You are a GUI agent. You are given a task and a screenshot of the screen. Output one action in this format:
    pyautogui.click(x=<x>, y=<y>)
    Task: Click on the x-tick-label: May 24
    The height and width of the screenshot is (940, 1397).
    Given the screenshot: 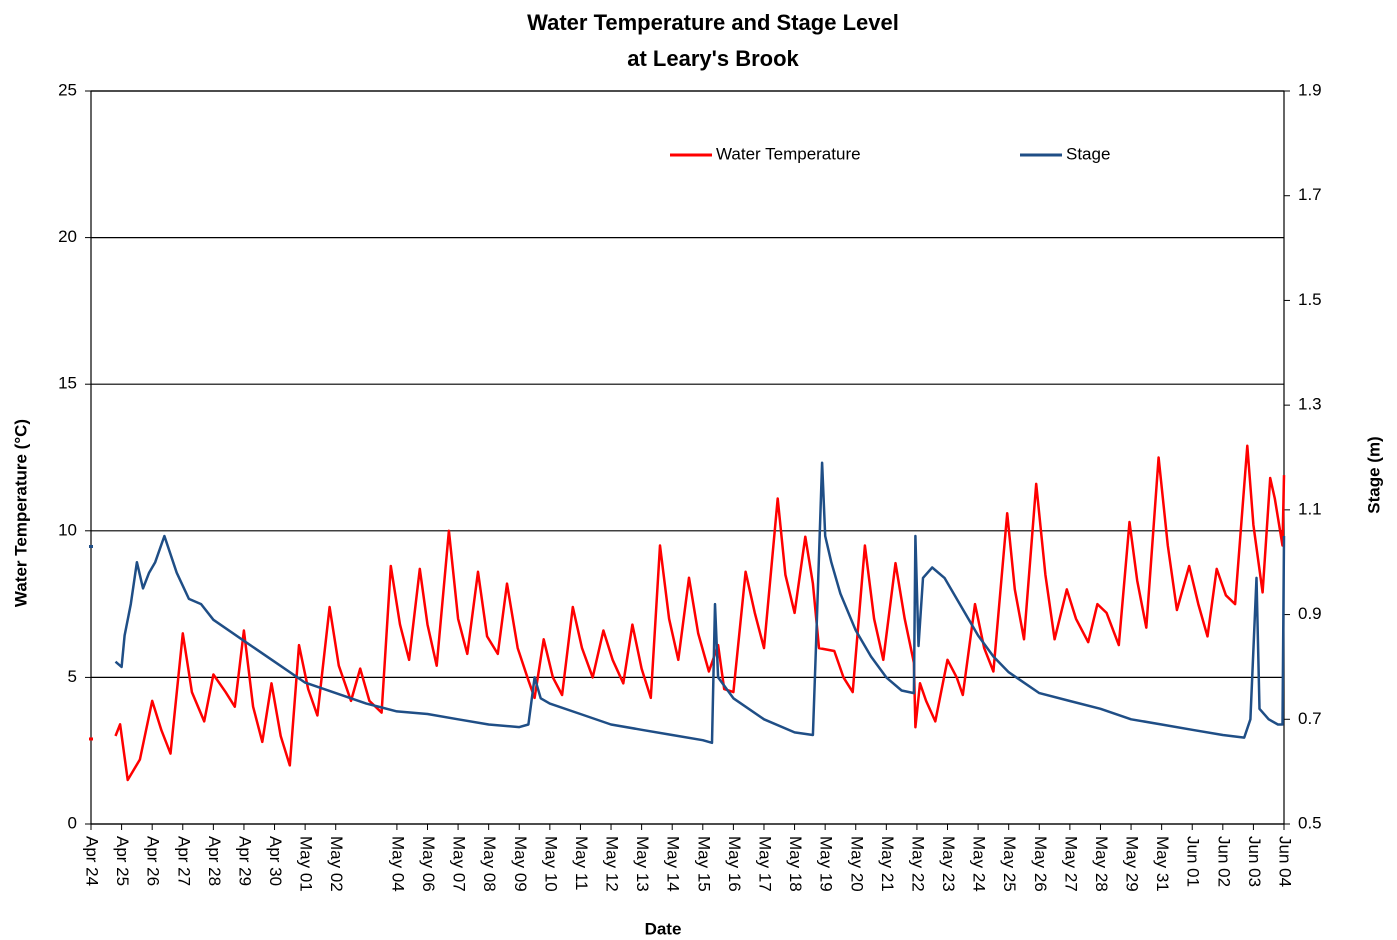 What is the action you would take?
    pyautogui.click(x=979, y=864)
    